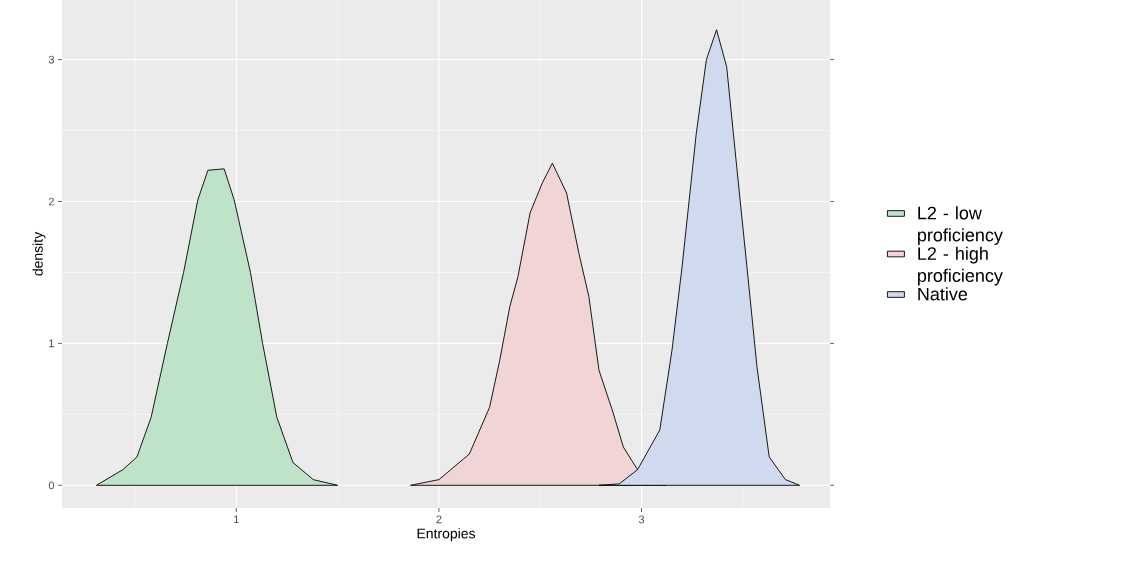  I want to click on y-tick-label: 2, so click(51, 201).